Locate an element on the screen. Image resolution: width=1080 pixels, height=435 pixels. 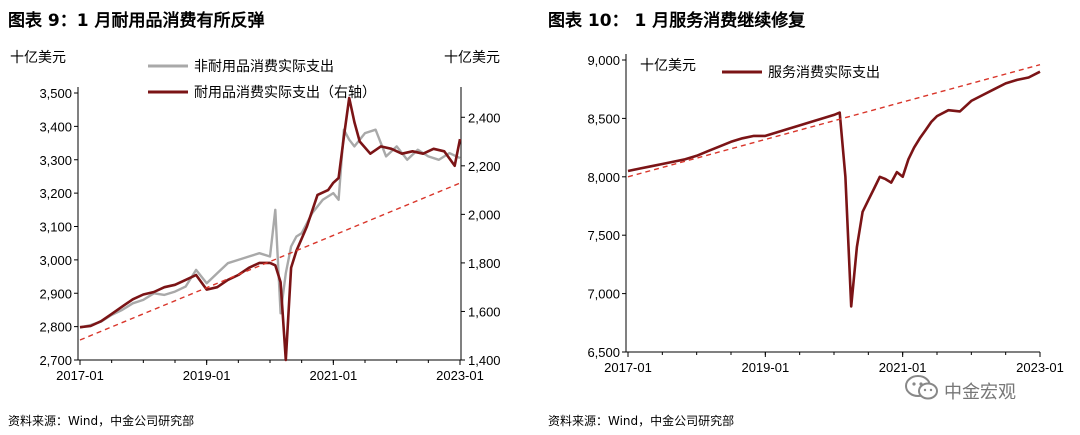
right-chart-y-tick-label: 8,500 is located at coordinates (603, 118).